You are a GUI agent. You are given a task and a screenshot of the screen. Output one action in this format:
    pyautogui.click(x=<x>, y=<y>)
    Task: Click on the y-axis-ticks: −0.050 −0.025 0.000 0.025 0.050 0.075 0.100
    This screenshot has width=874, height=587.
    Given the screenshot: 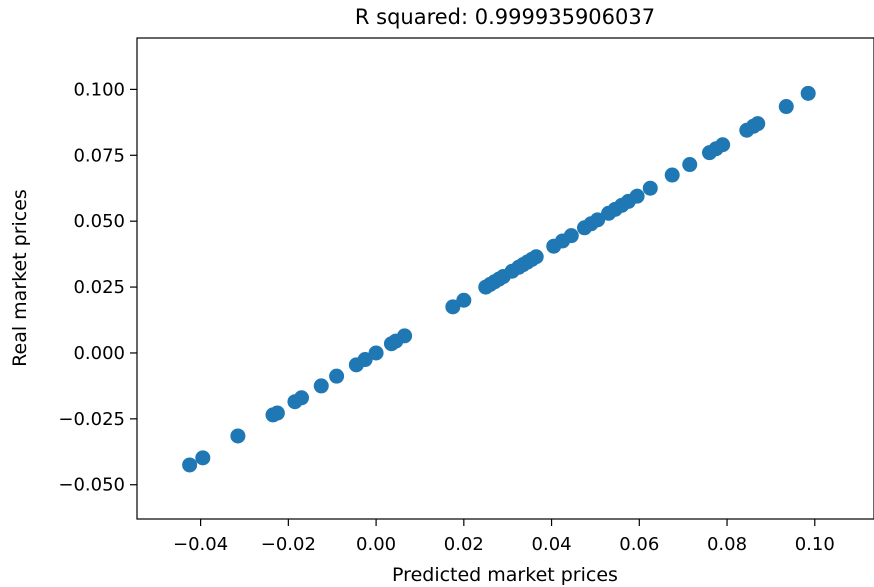 What is the action you would take?
    pyautogui.click(x=97, y=287)
    